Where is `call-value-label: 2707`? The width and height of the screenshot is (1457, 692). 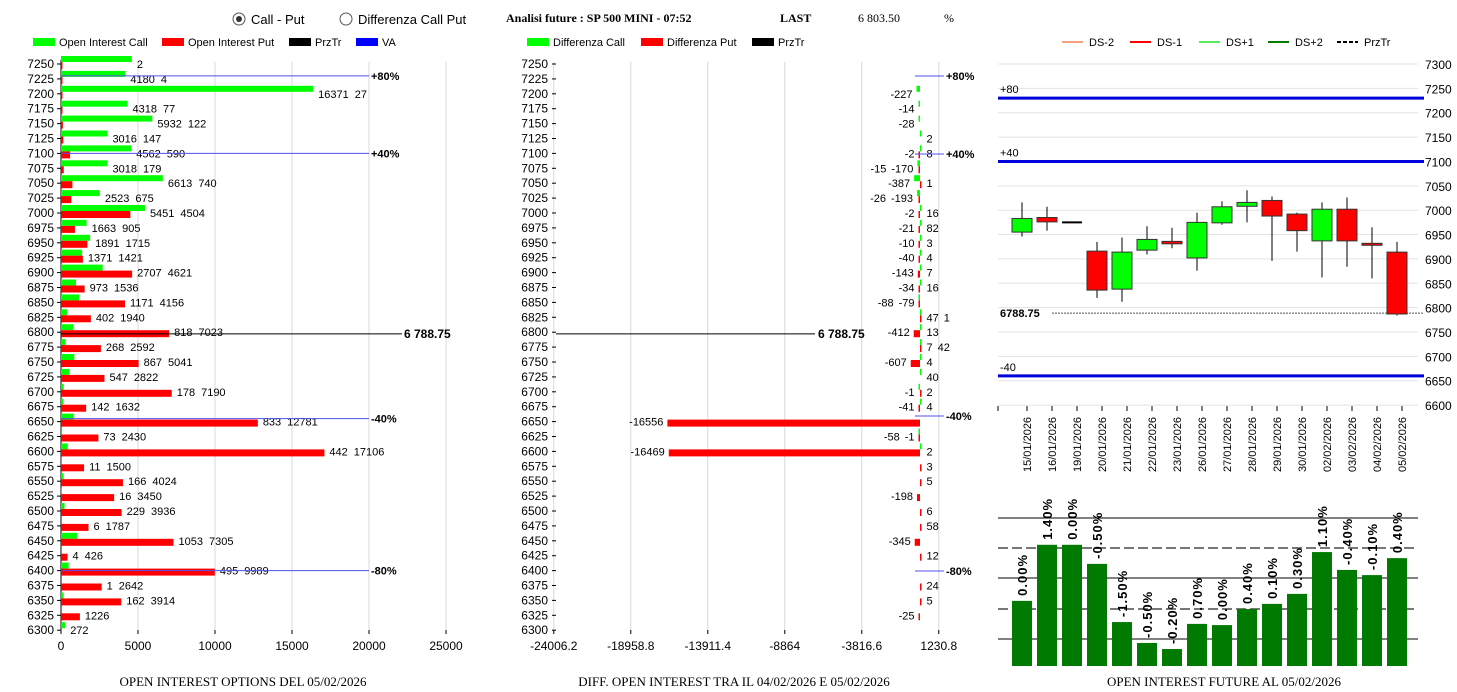 call-value-label: 2707 is located at coordinates (149, 274).